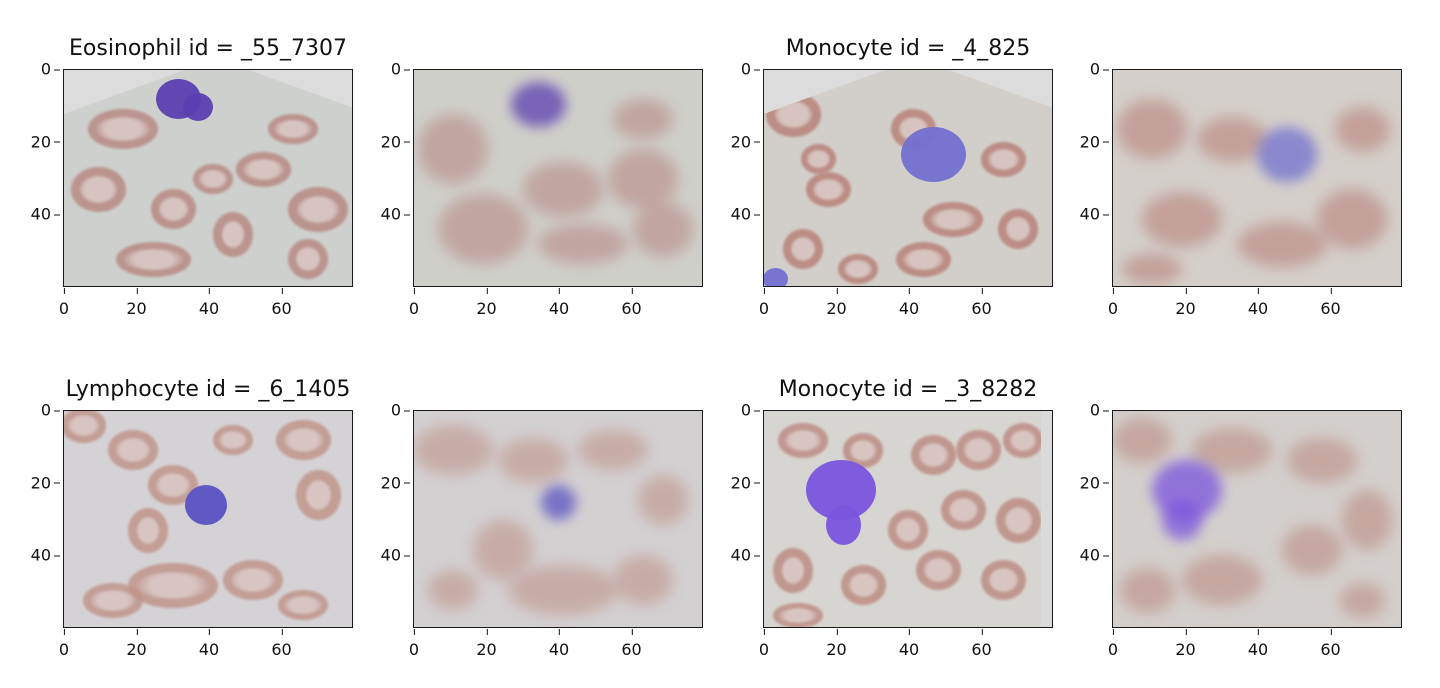 The image size is (1440, 688). What do you see at coordinates (208, 48) in the screenshot?
I see `subplot-title: Eosinophil id = _55_7307` at bounding box center [208, 48].